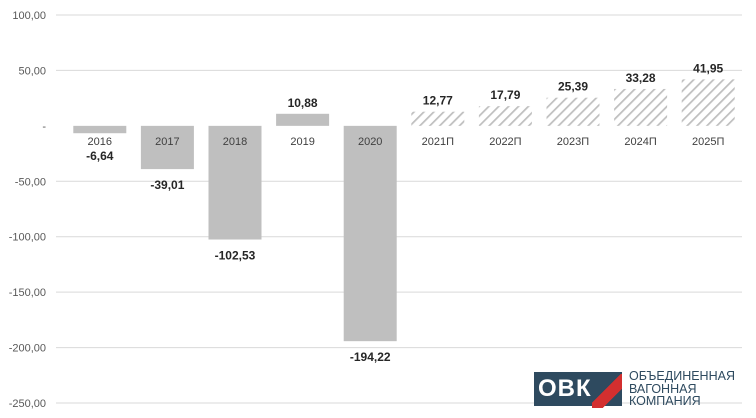  I want to click on data-label: 10,88, so click(303, 103).